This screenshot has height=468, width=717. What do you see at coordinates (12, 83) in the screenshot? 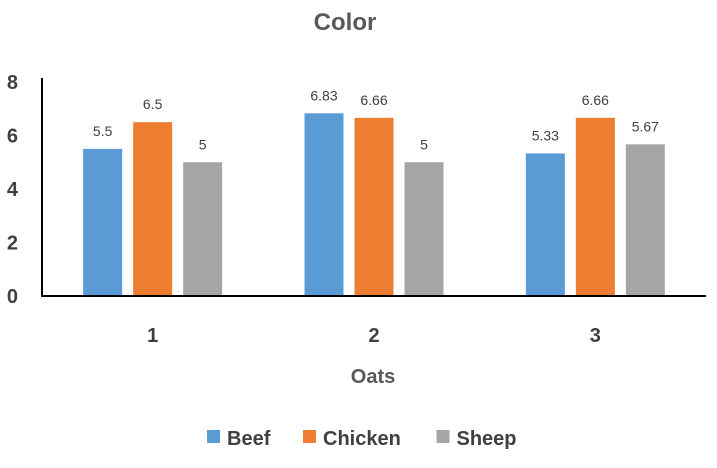
I see `y-tick-label: 8` at bounding box center [12, 83].